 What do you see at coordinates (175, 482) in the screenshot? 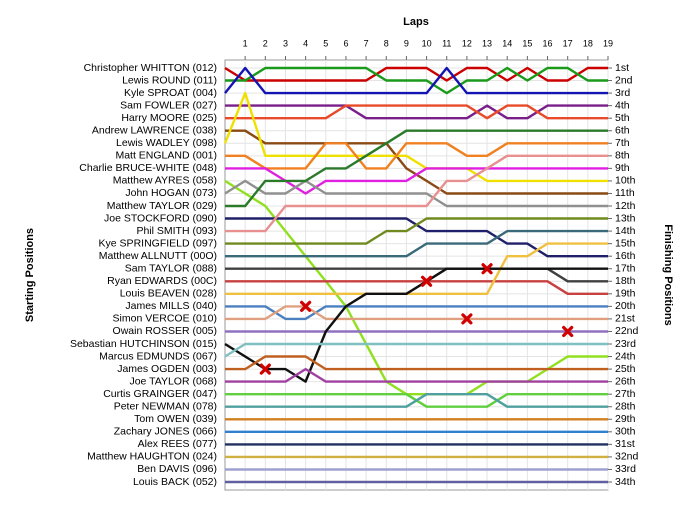
I see `driver-label: Louis BACK (052)` at bounding box center [175, 482].